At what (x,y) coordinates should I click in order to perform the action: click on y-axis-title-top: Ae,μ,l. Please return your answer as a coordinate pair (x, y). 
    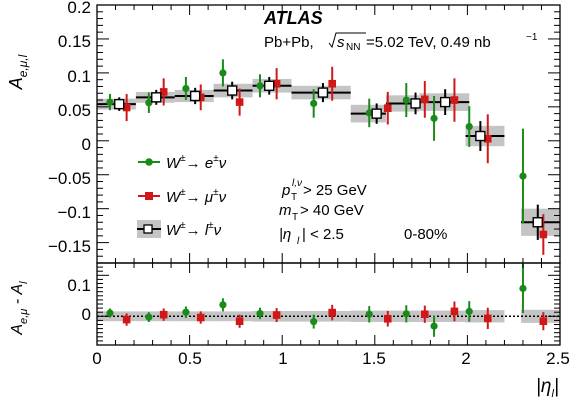
    Looking at the image, I should click on (18, 72).